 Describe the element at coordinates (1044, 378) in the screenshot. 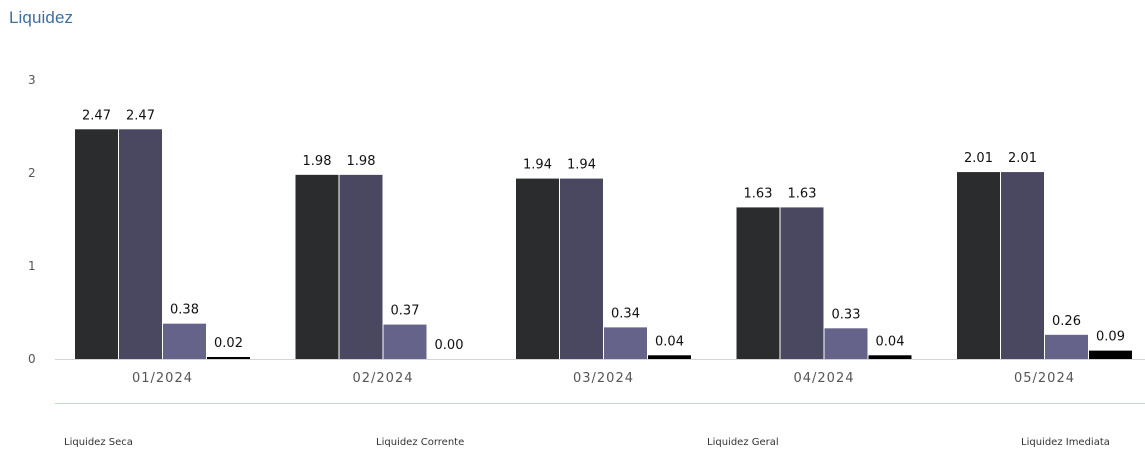

I see `x-tick-label: 05/2024` at that location.